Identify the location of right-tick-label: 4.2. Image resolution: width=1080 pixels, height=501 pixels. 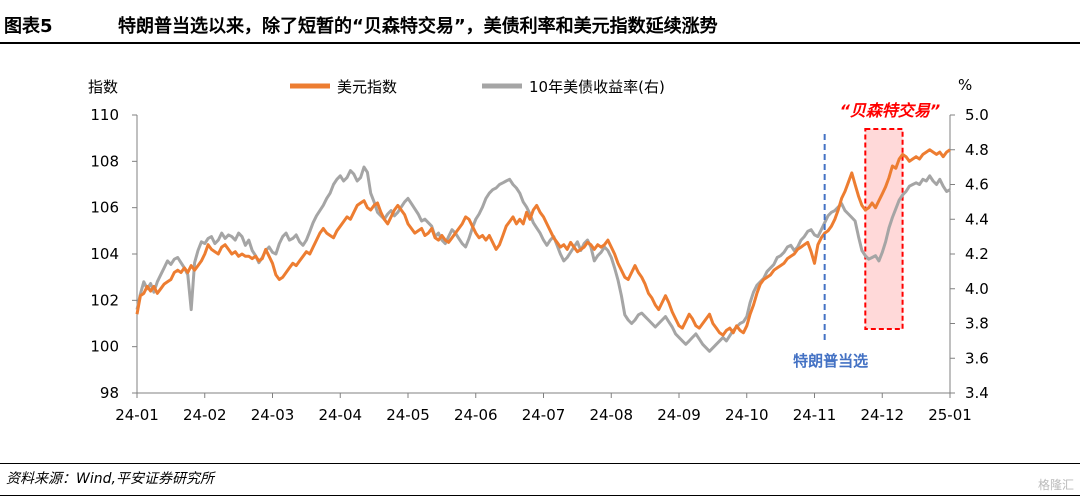
(977, 254).